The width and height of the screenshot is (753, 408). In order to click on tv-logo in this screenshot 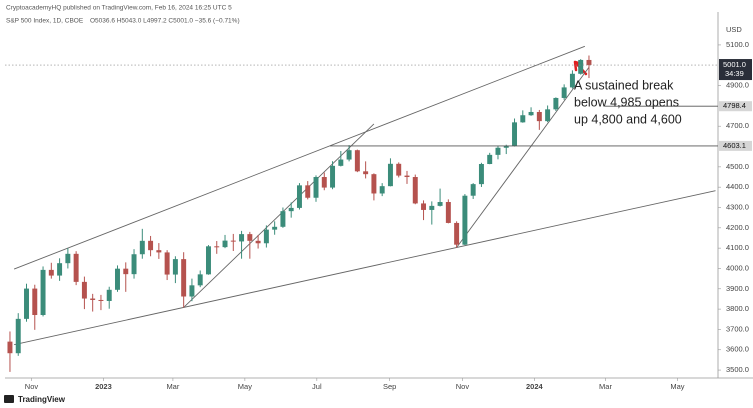, I will do `click(9, 399)`.